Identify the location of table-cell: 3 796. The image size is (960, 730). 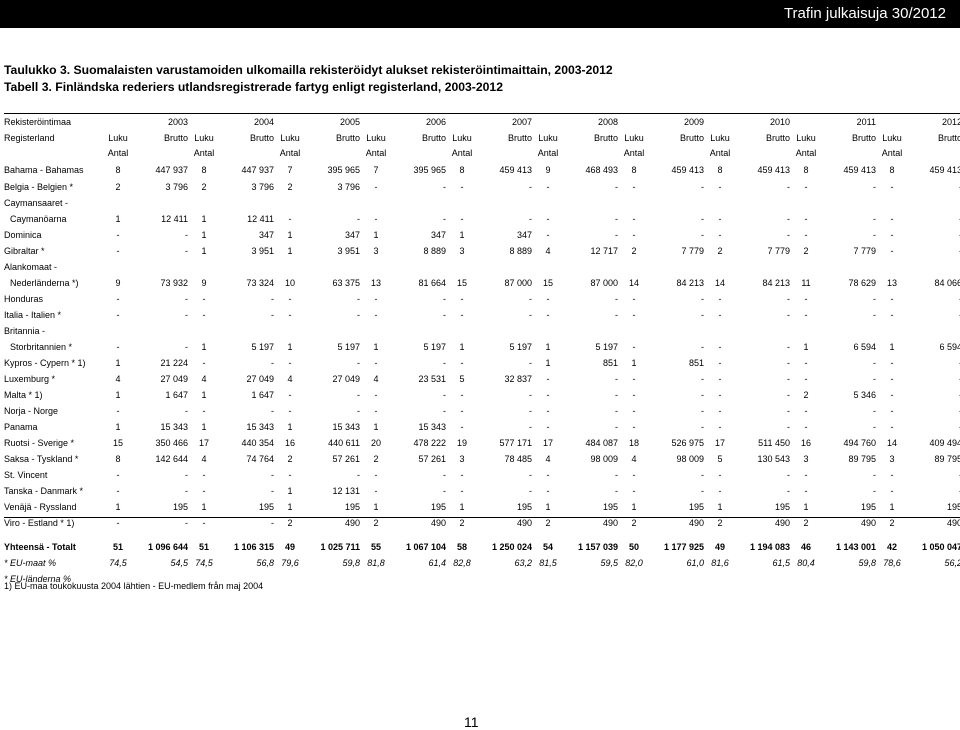
(262, 186).